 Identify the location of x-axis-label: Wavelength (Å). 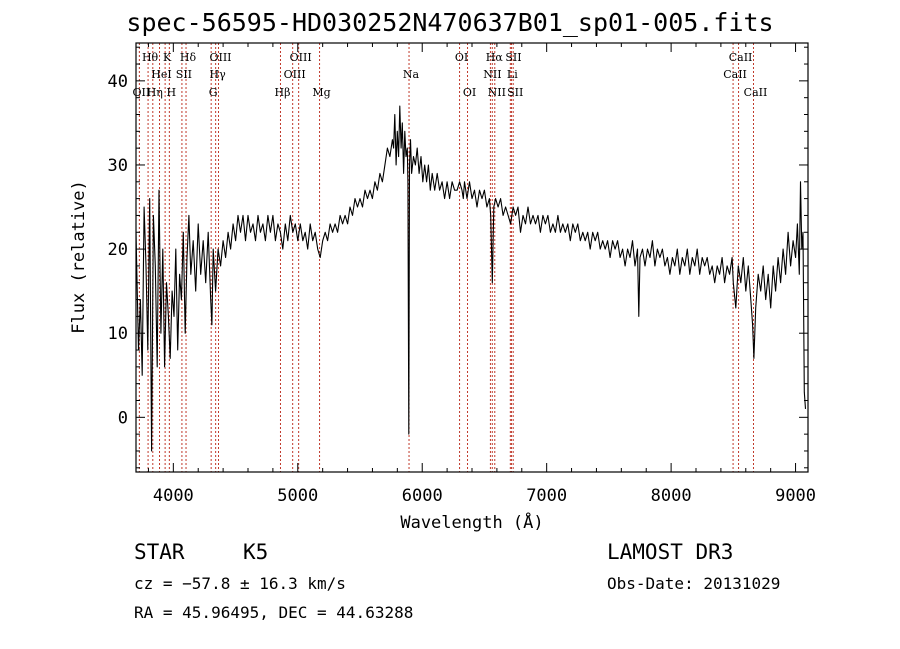
(471, 522).